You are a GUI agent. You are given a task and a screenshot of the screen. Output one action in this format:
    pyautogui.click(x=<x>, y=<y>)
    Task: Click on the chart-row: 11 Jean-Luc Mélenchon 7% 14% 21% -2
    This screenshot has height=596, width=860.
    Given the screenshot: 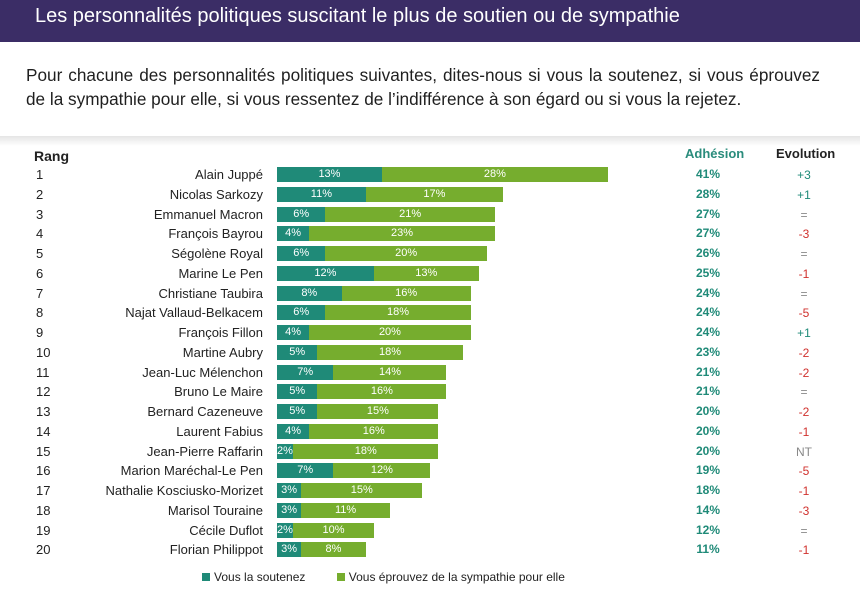 What is the action you would take?
    pyautogui.click(x=430, y=373)
    